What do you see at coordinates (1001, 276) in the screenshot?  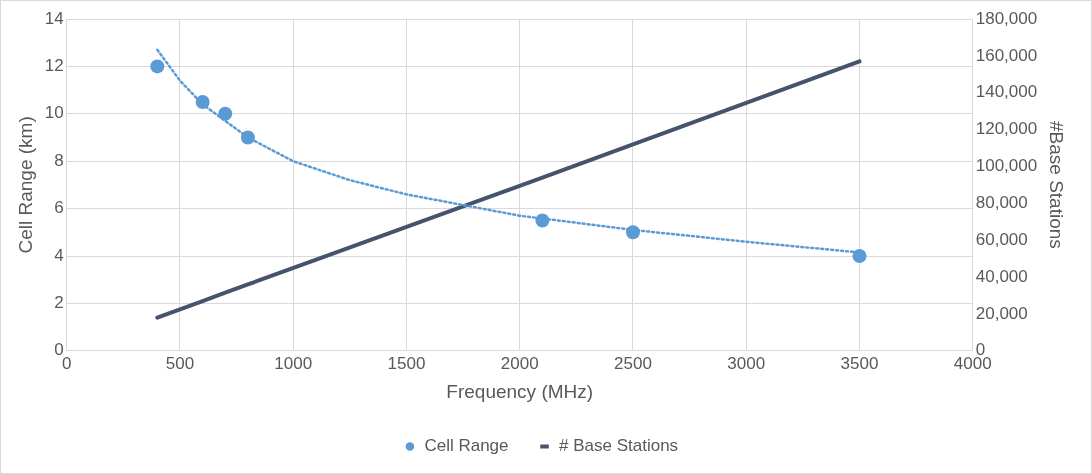 I see `y2-tick-label: 40,000` at bounding box center [1001, 276].